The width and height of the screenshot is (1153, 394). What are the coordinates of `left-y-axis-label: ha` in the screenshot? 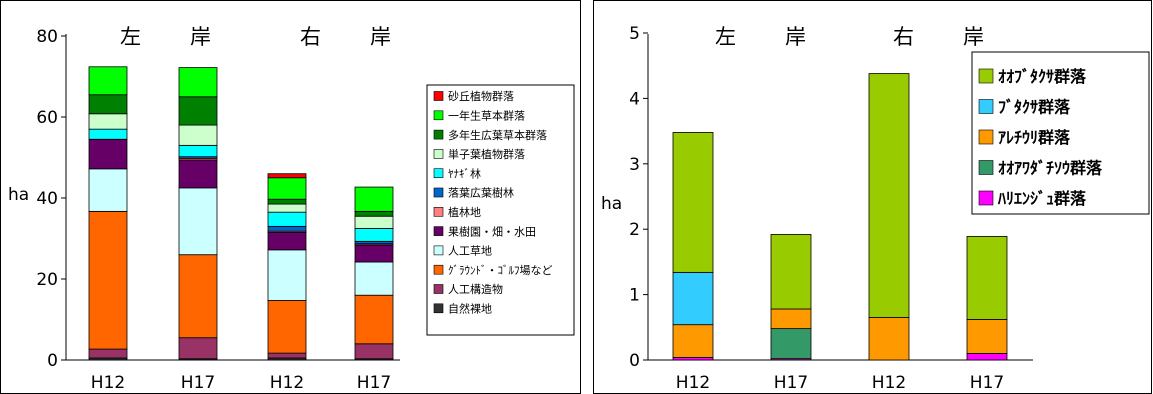 It's located at (18, 195).